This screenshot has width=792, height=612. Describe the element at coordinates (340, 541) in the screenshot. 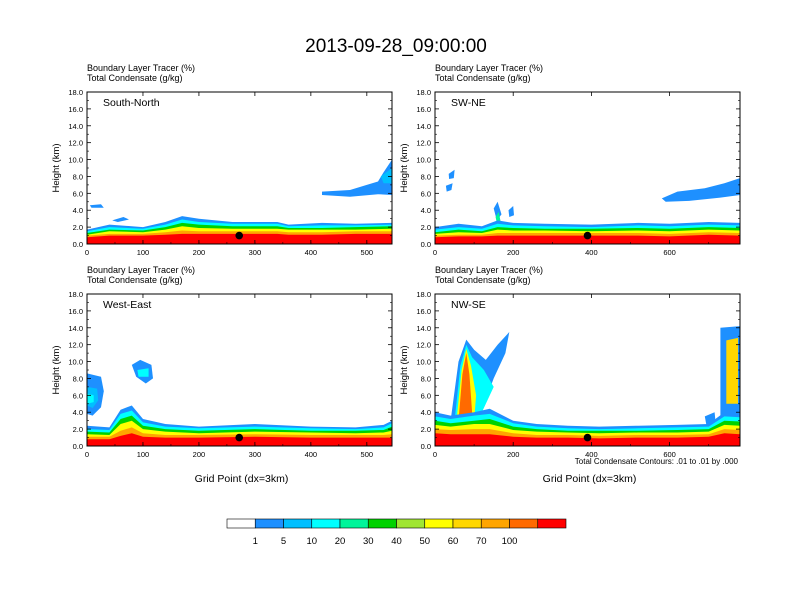

I see `colorbar-label: 20` at that location.